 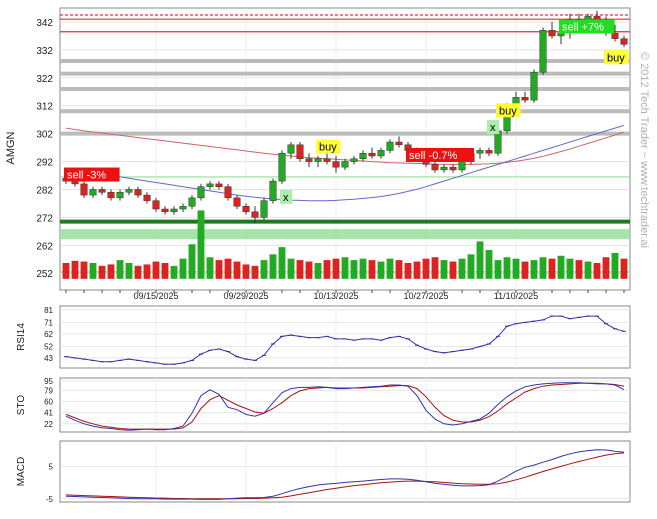 I want to click on signal-label: x, so click(x=286, y=198).